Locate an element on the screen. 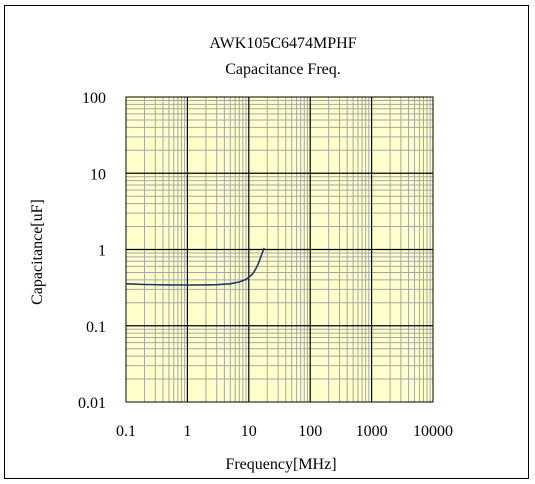 Image resolution: width=535 pixels, height=484 pixels. y-axis-label: Capacitance[uF] is located at coordinates (37, 252).